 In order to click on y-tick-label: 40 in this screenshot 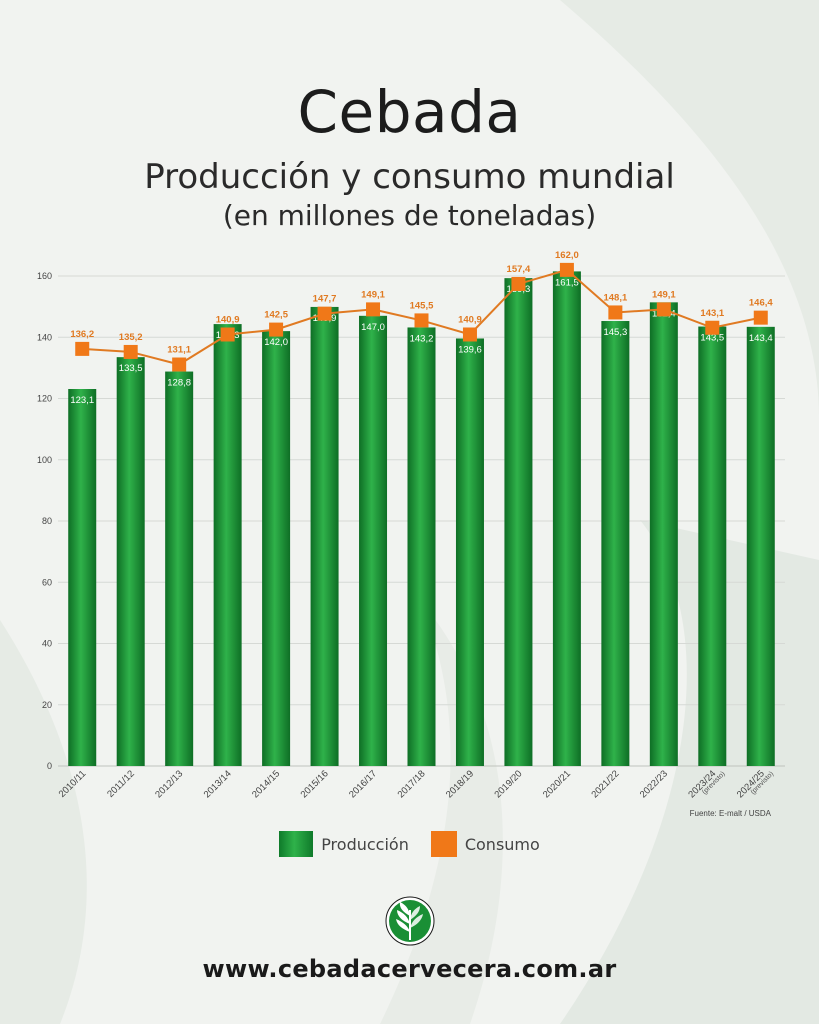, I will do `click(47, 644)`.